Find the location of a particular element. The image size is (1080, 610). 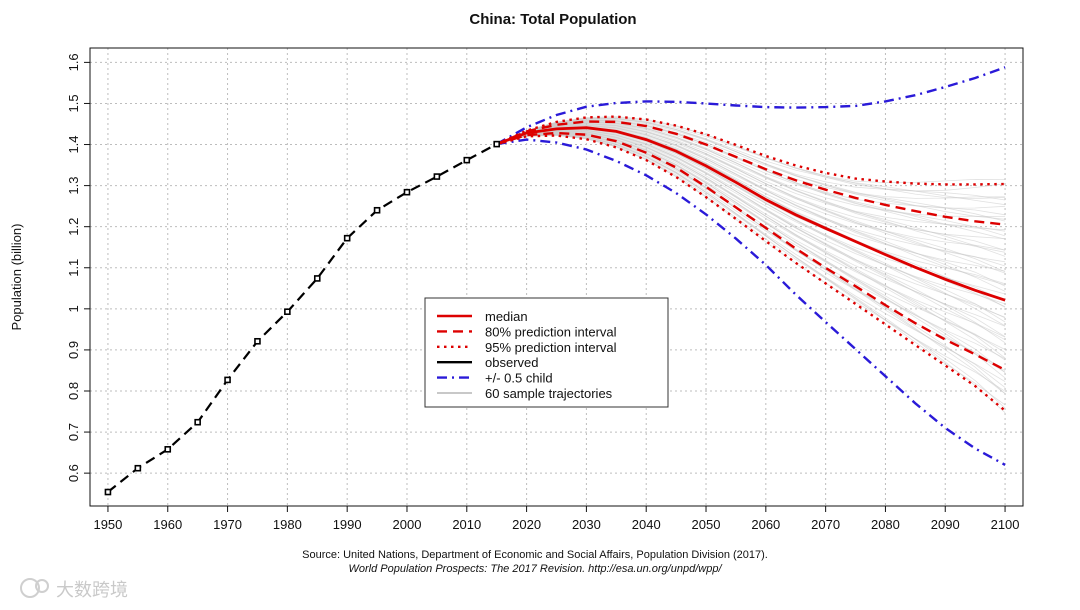

y-axis-label: Population (billion) is located at coordinates (16, 277).